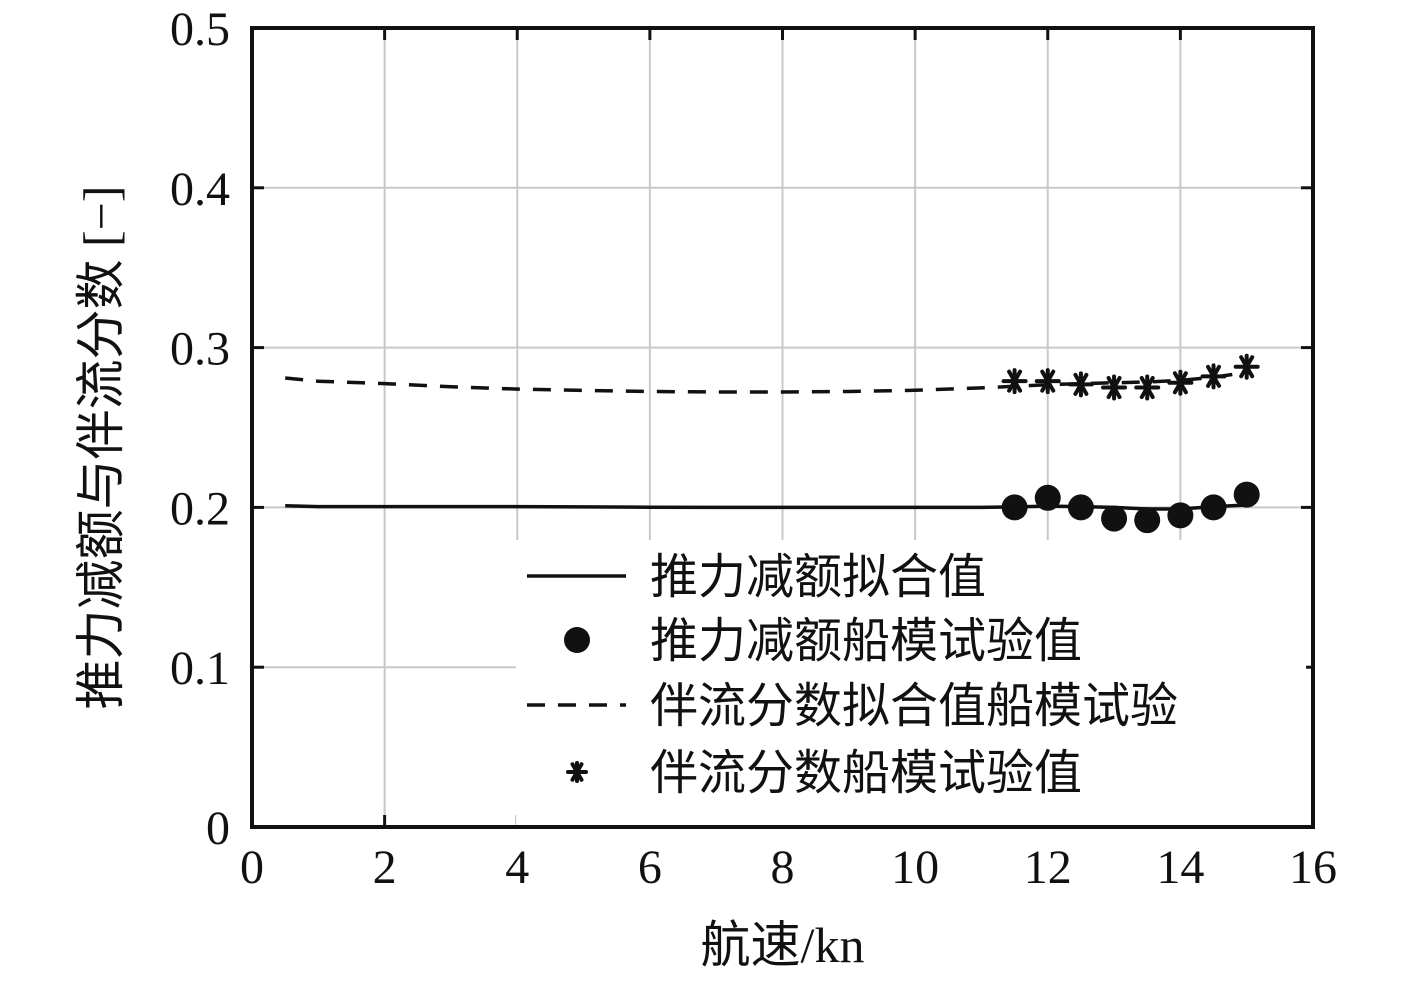 The image size is (1417, 983). What do you see at coordinates (818, 577) in the screenshot?
I see `legend-label: 推力减额拟合值` at bounding box center [818, 577].